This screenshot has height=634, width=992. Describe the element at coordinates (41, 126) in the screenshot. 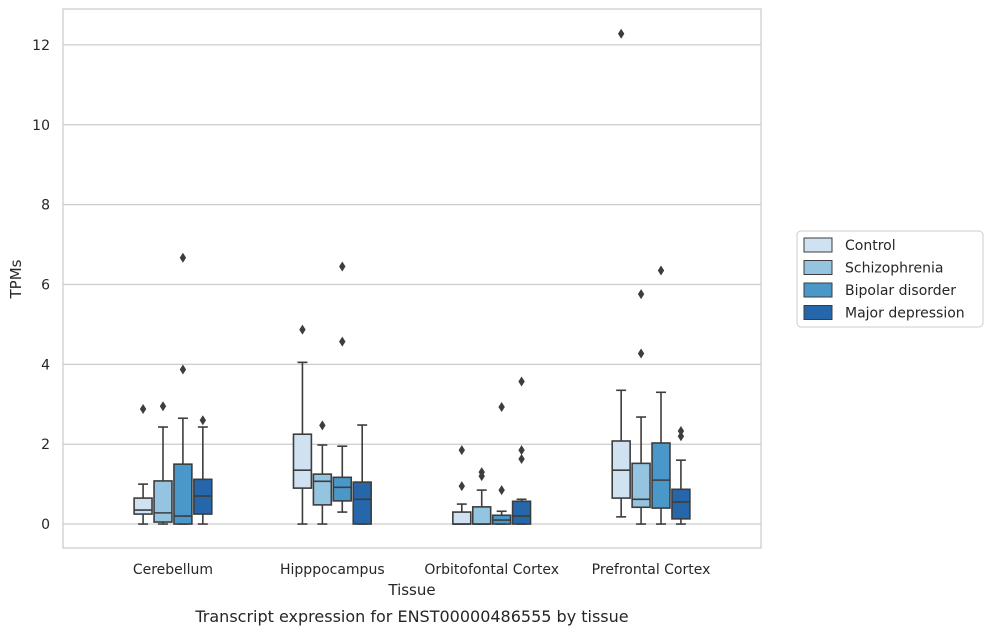

I see `y-tick-label: 10` at that location.